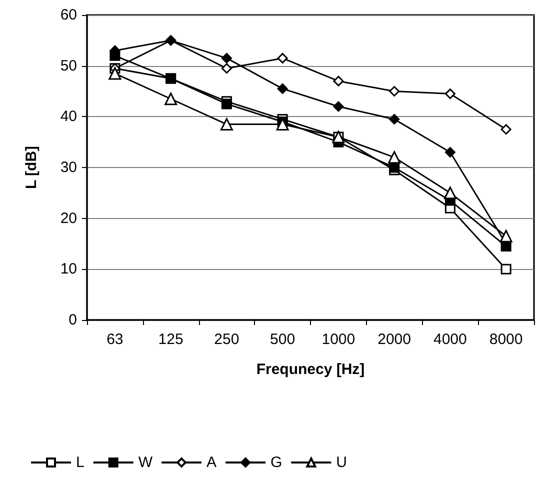 This screenshot has width=537, height=477. I want to click on y-tick-label: 40, so click(68, 117).